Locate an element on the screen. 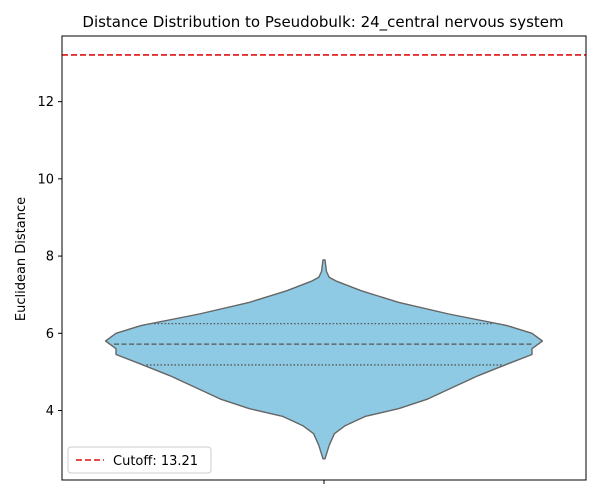 The width and height of the screenshot is (600, 500). y-axis-label: Euclidean Distance is located at coordinates (21, 259).